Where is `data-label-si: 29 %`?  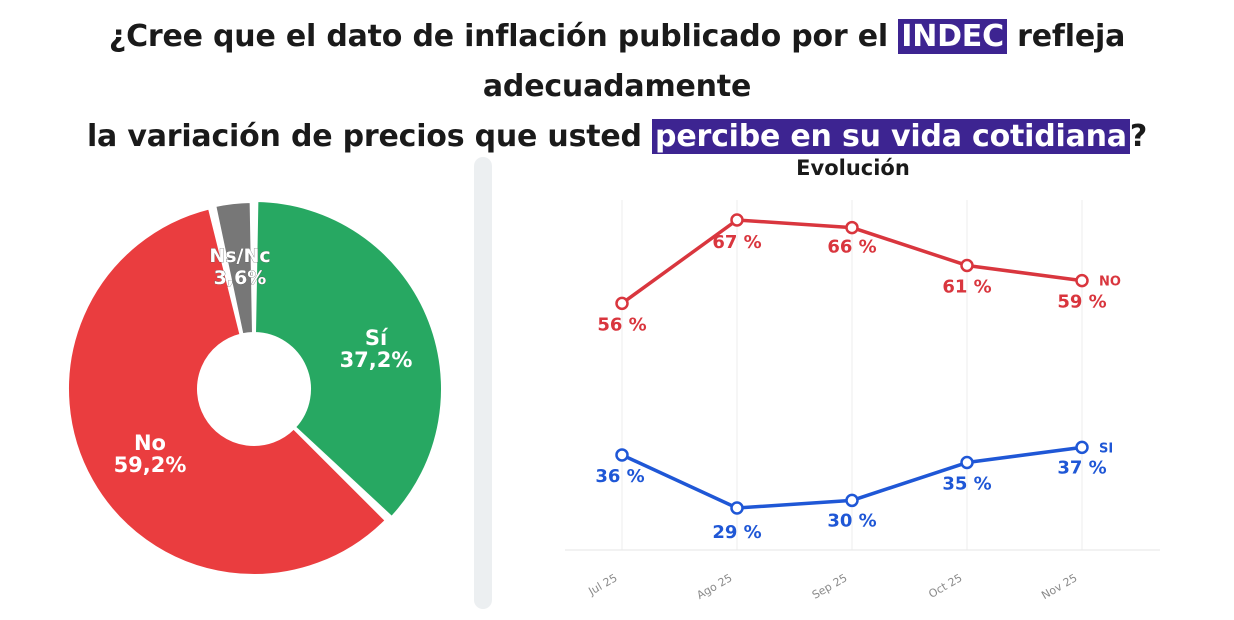 data-label-si: 29 % is located at coordinates (736, 532).